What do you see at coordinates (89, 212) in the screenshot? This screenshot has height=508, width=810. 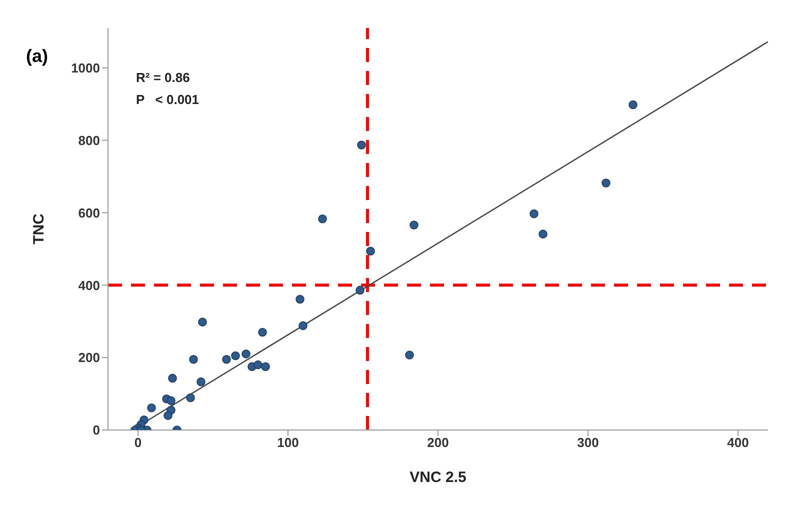 I see `y-tick-label: 600` at bounding box center [89, 212].